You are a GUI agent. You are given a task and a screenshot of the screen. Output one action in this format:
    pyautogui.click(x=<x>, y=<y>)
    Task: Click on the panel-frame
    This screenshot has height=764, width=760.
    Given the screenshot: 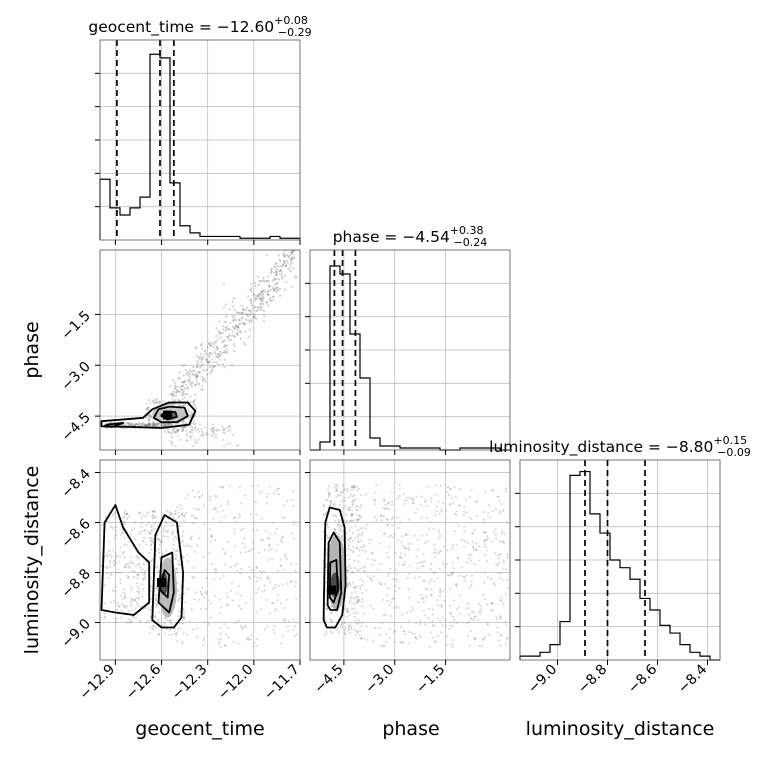 What is the action you would take?
    pyautogui.click(x=200, y=350)
    